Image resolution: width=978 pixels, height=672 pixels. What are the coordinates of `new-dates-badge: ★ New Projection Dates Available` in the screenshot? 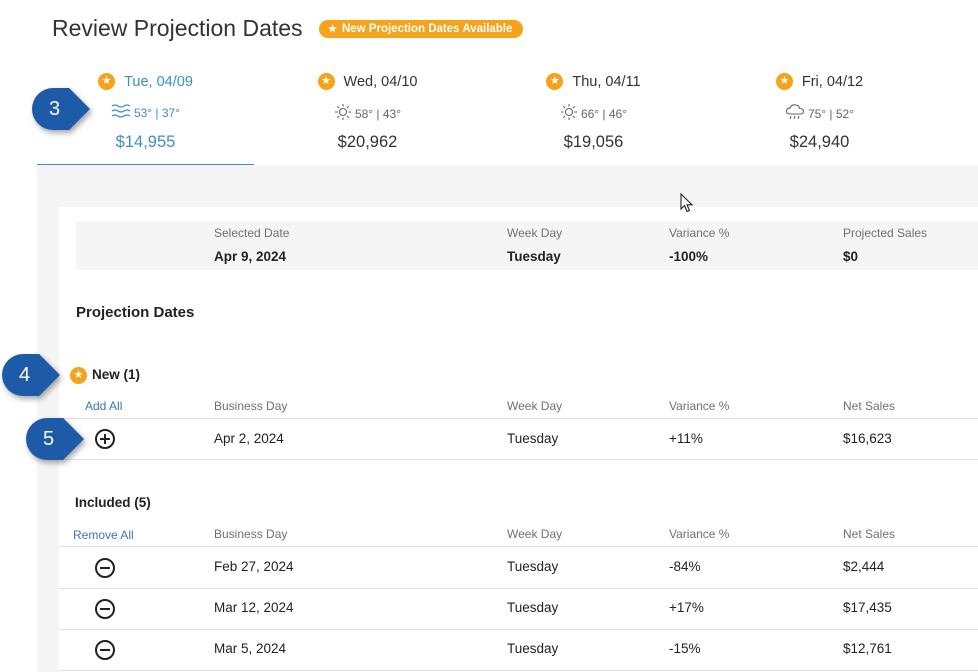 It's located at (421, 29).